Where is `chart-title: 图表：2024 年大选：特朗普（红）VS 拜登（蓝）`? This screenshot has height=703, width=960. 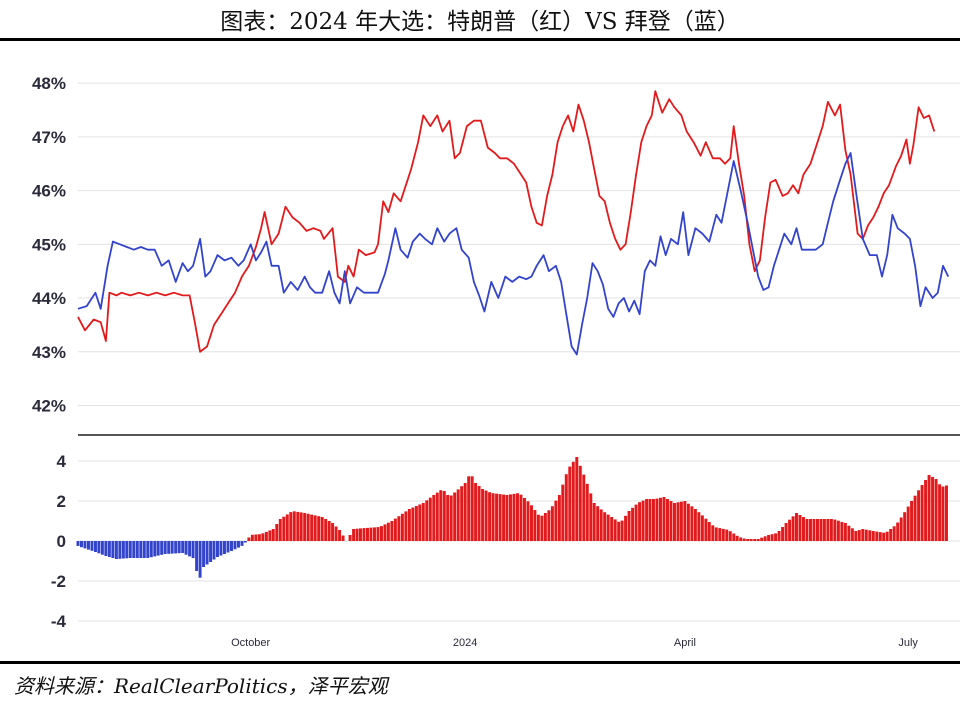
chart-title: 图表：2024 年大选：特朗普（红）VS 拜登（蓝） is located at coordinates (480, 22).